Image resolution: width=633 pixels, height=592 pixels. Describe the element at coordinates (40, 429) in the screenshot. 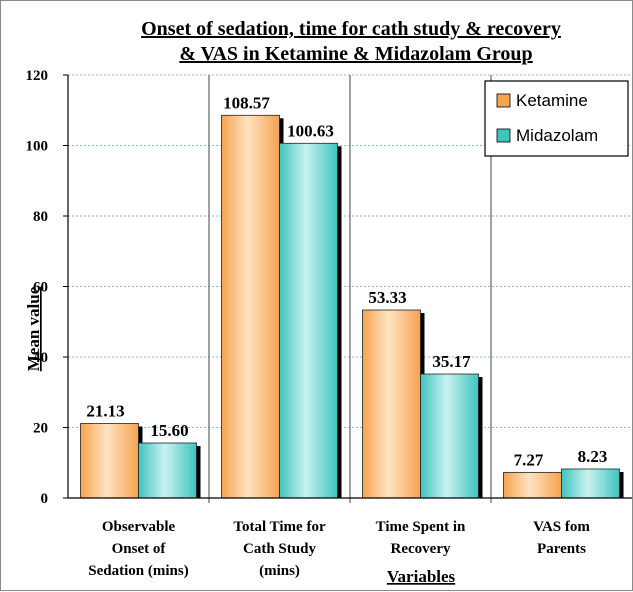

I see `y-tick-label: 20` at that location.